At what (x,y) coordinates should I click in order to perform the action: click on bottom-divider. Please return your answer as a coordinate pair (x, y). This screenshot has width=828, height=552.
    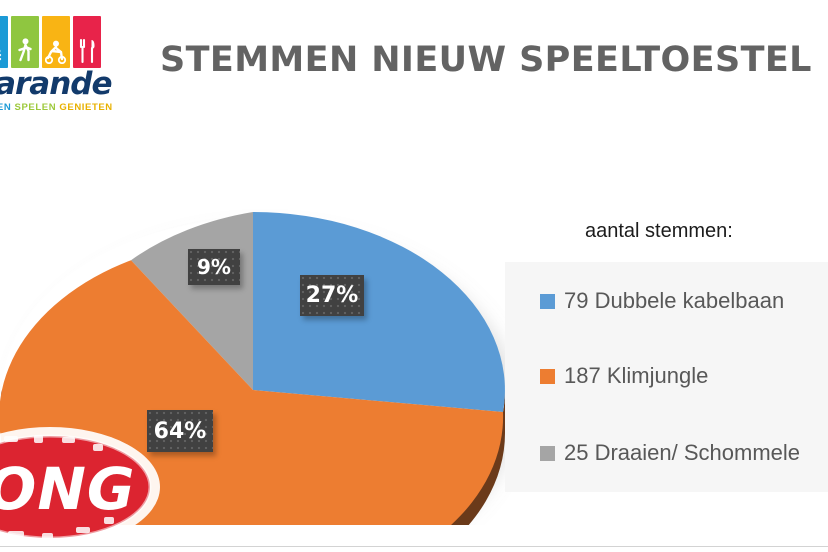
    Looking at the image, I should click on (414, 546).